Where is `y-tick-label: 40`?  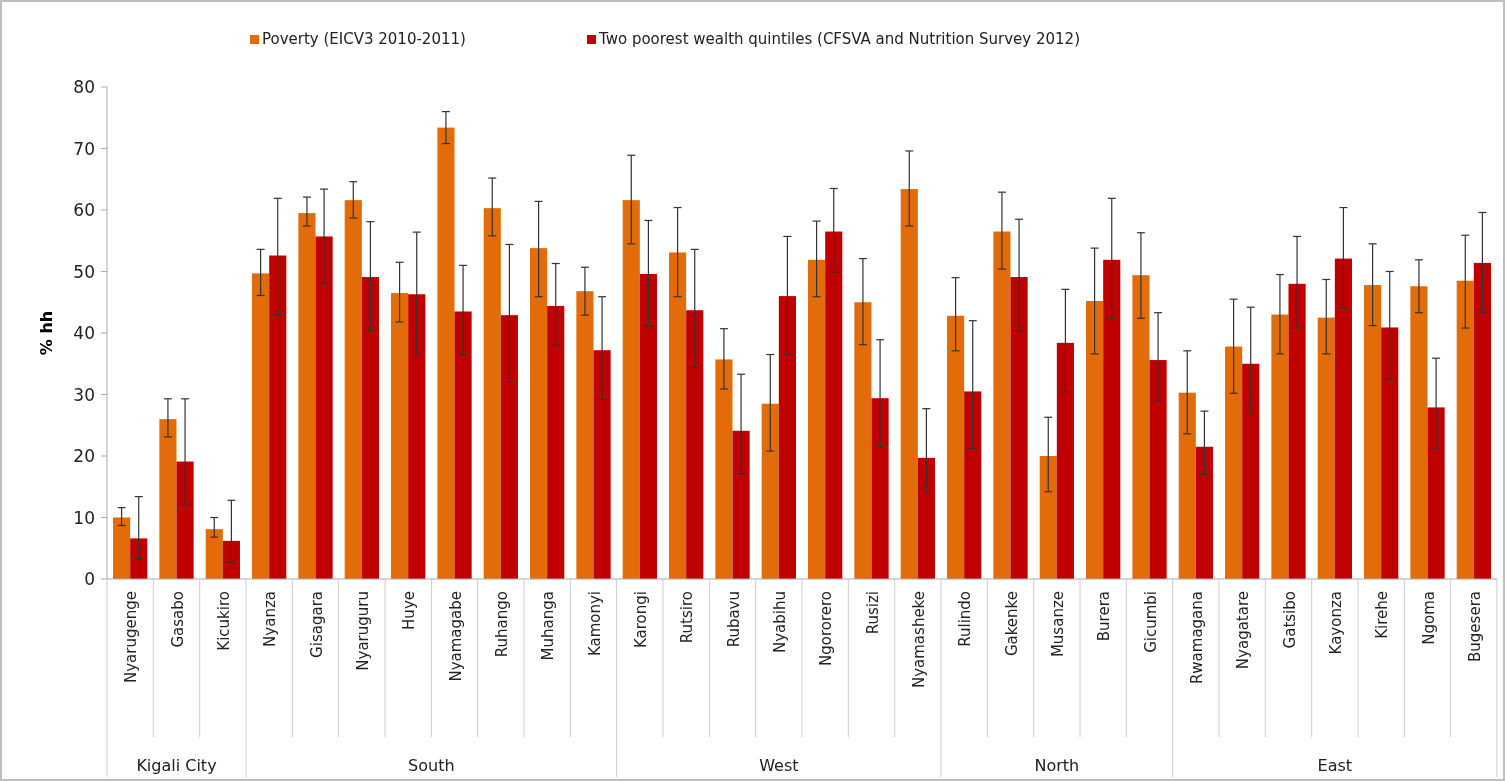
y-tick-label: 40 is located at coordinates (84, 333).